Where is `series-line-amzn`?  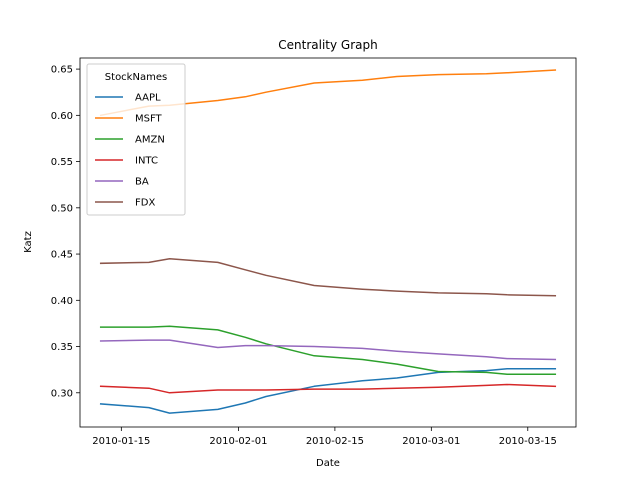 series-line-amzn is located at coordinates (328, 350).